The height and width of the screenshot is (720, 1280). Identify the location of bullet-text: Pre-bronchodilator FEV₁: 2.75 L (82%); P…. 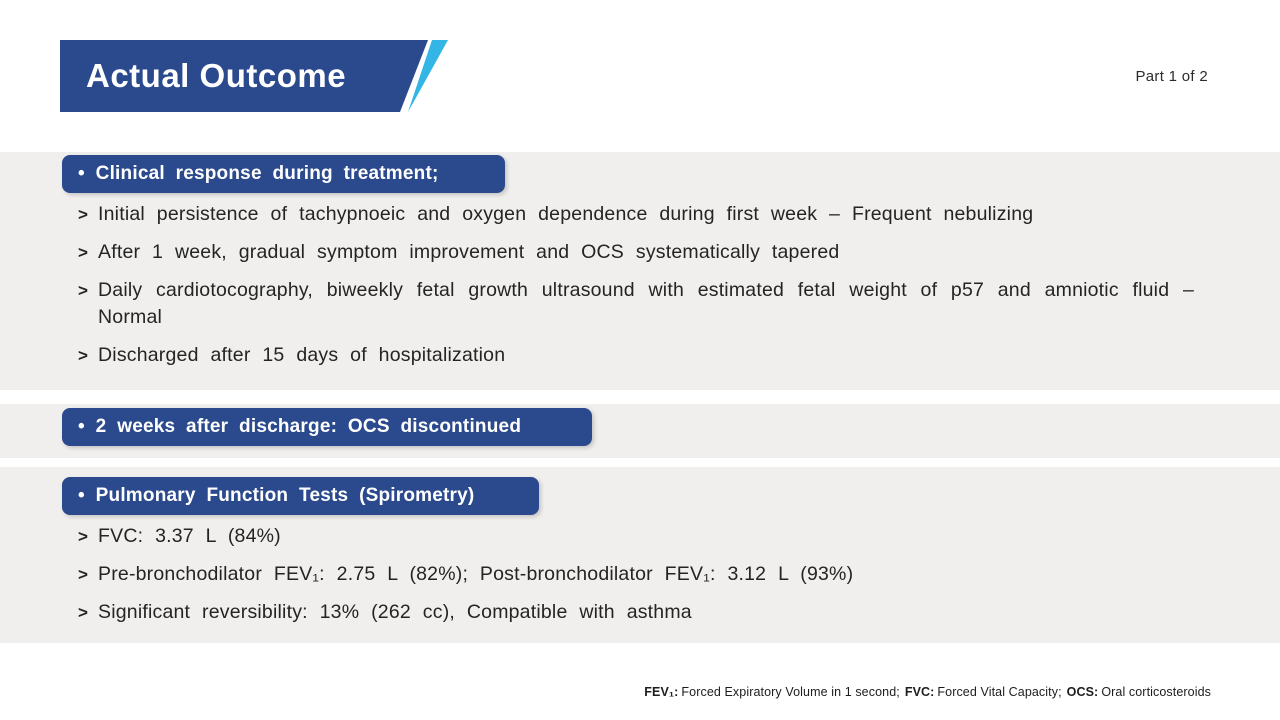
(476, 574).